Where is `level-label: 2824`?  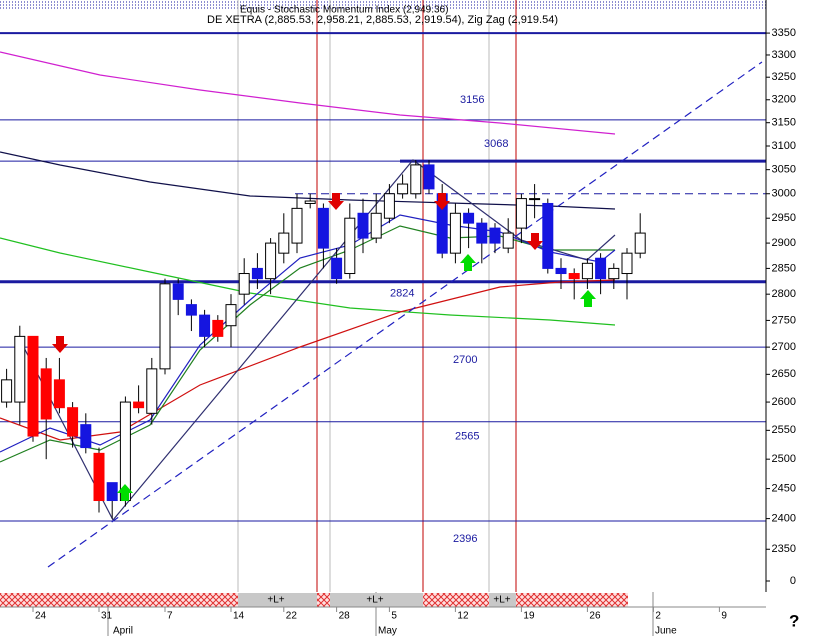 level-label: 2824 is located at coordinates (402, 294).